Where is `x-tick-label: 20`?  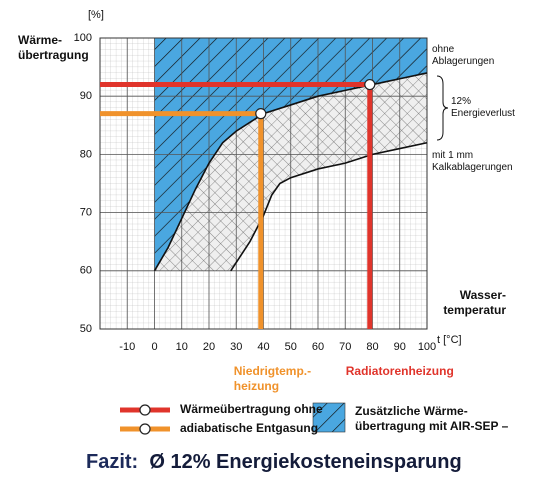
x-tick-label: 20 is located at coordinates (209, 347).